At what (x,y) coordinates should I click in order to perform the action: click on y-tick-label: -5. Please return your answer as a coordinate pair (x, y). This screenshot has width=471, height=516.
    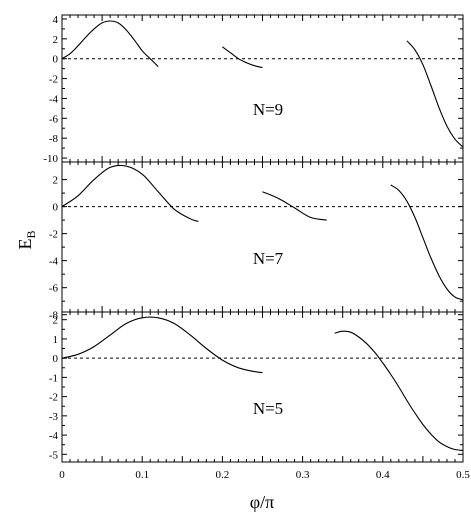
    Looking at the image, I should click on (54, 455).